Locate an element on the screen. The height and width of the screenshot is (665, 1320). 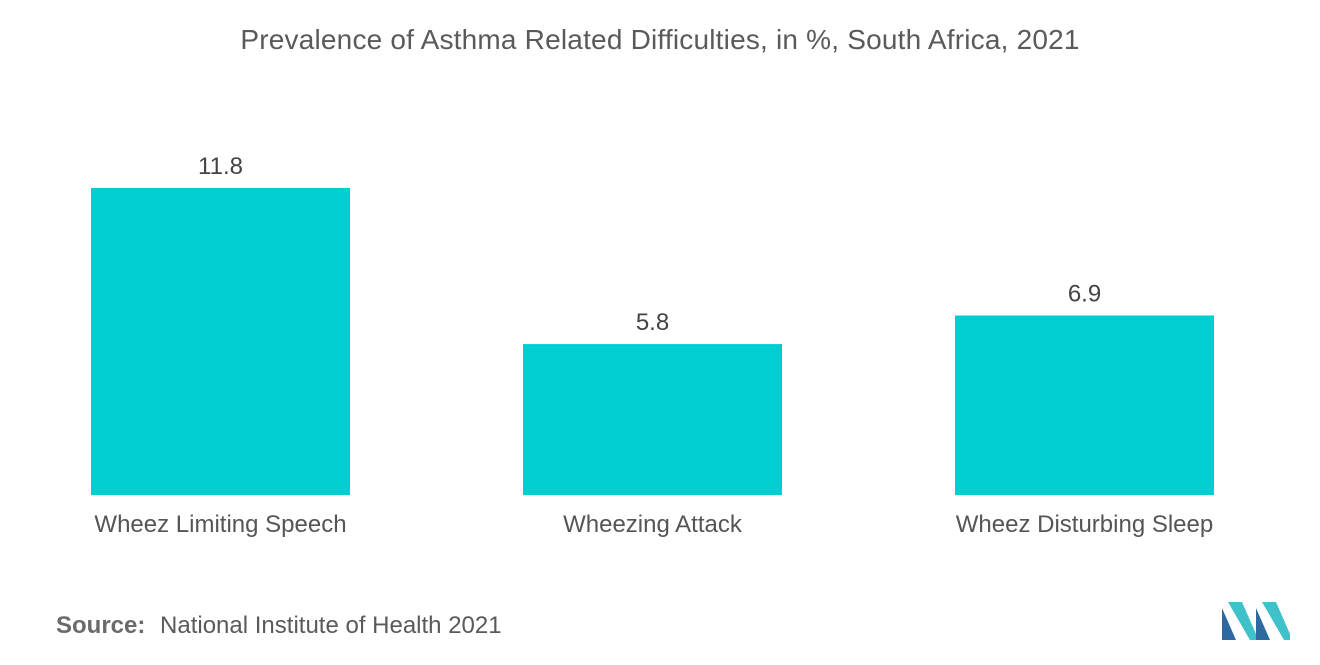
category-label-3: Wheez Disturbing Sleep is located at coordinates (1084, 524).